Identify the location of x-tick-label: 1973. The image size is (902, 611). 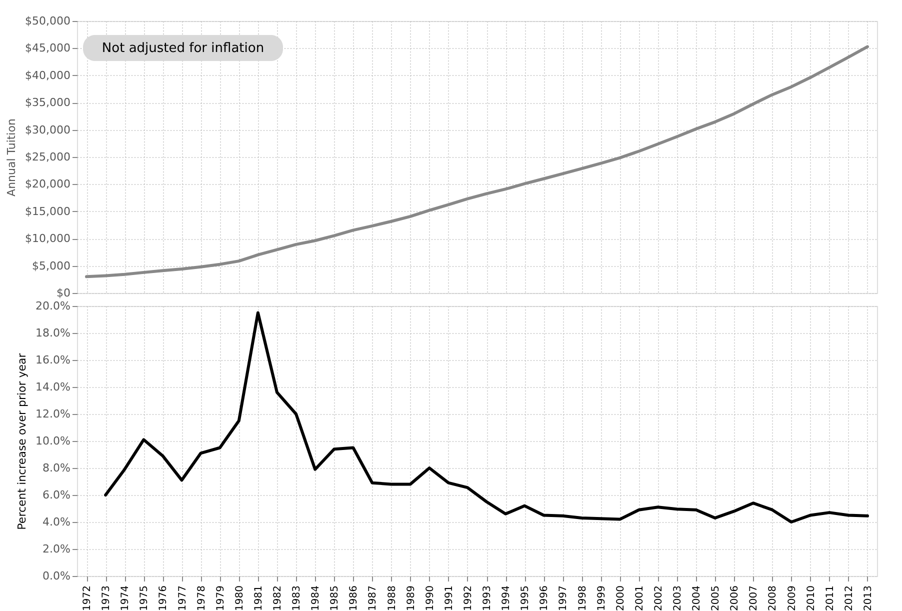
(106, 598).